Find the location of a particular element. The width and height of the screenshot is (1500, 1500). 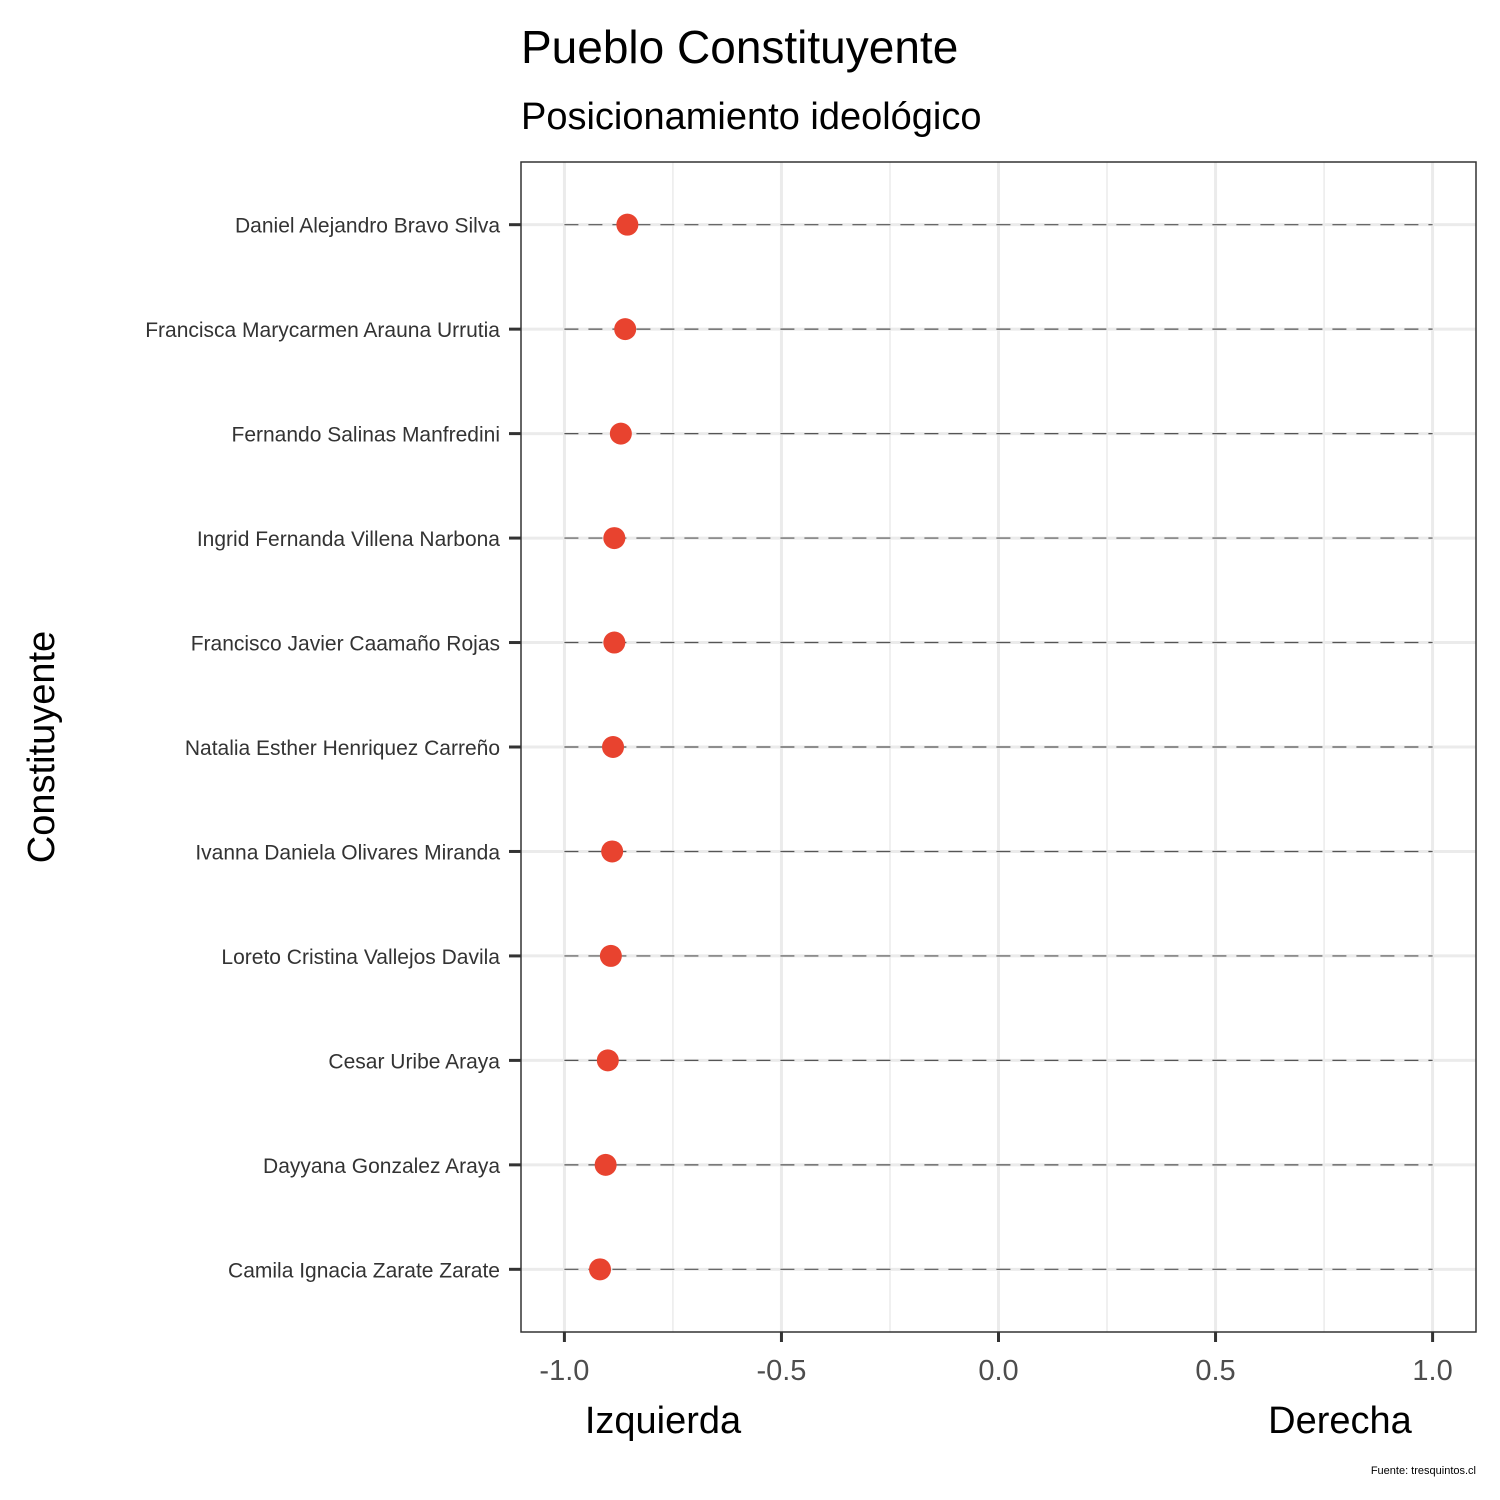

y-tick-label: Camila Ignacia Zarate Zarate is located at coordinates (364, 1270).